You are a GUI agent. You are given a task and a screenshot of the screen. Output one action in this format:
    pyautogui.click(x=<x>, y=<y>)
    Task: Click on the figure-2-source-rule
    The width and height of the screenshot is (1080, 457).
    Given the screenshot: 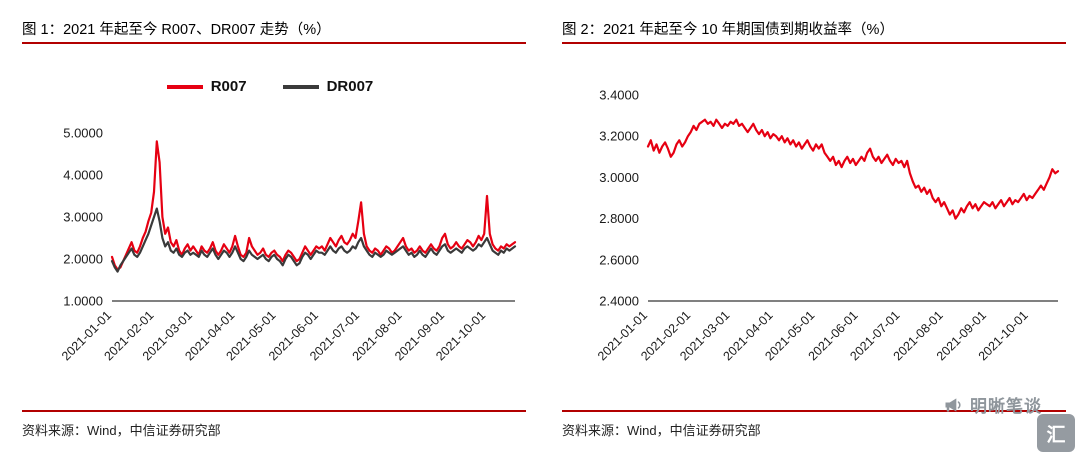 What is the action you would take?
    pyautogui.click(x=814, y=411)
    